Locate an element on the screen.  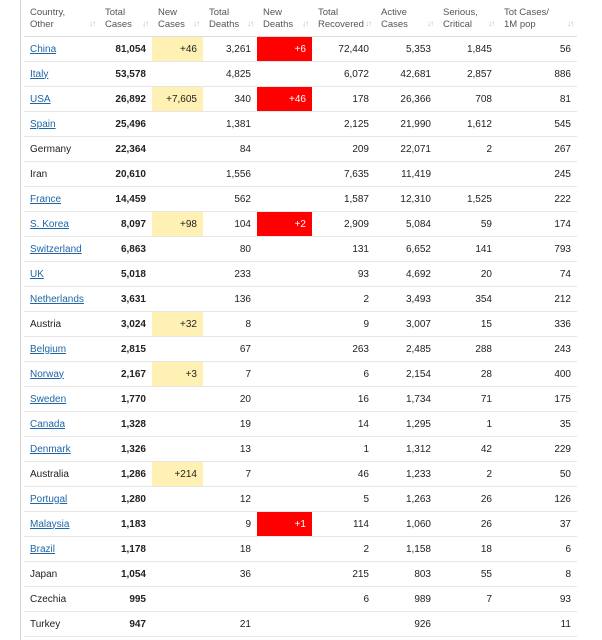
cell-cases-per-million: 81 is located at coordinates (537, 99).